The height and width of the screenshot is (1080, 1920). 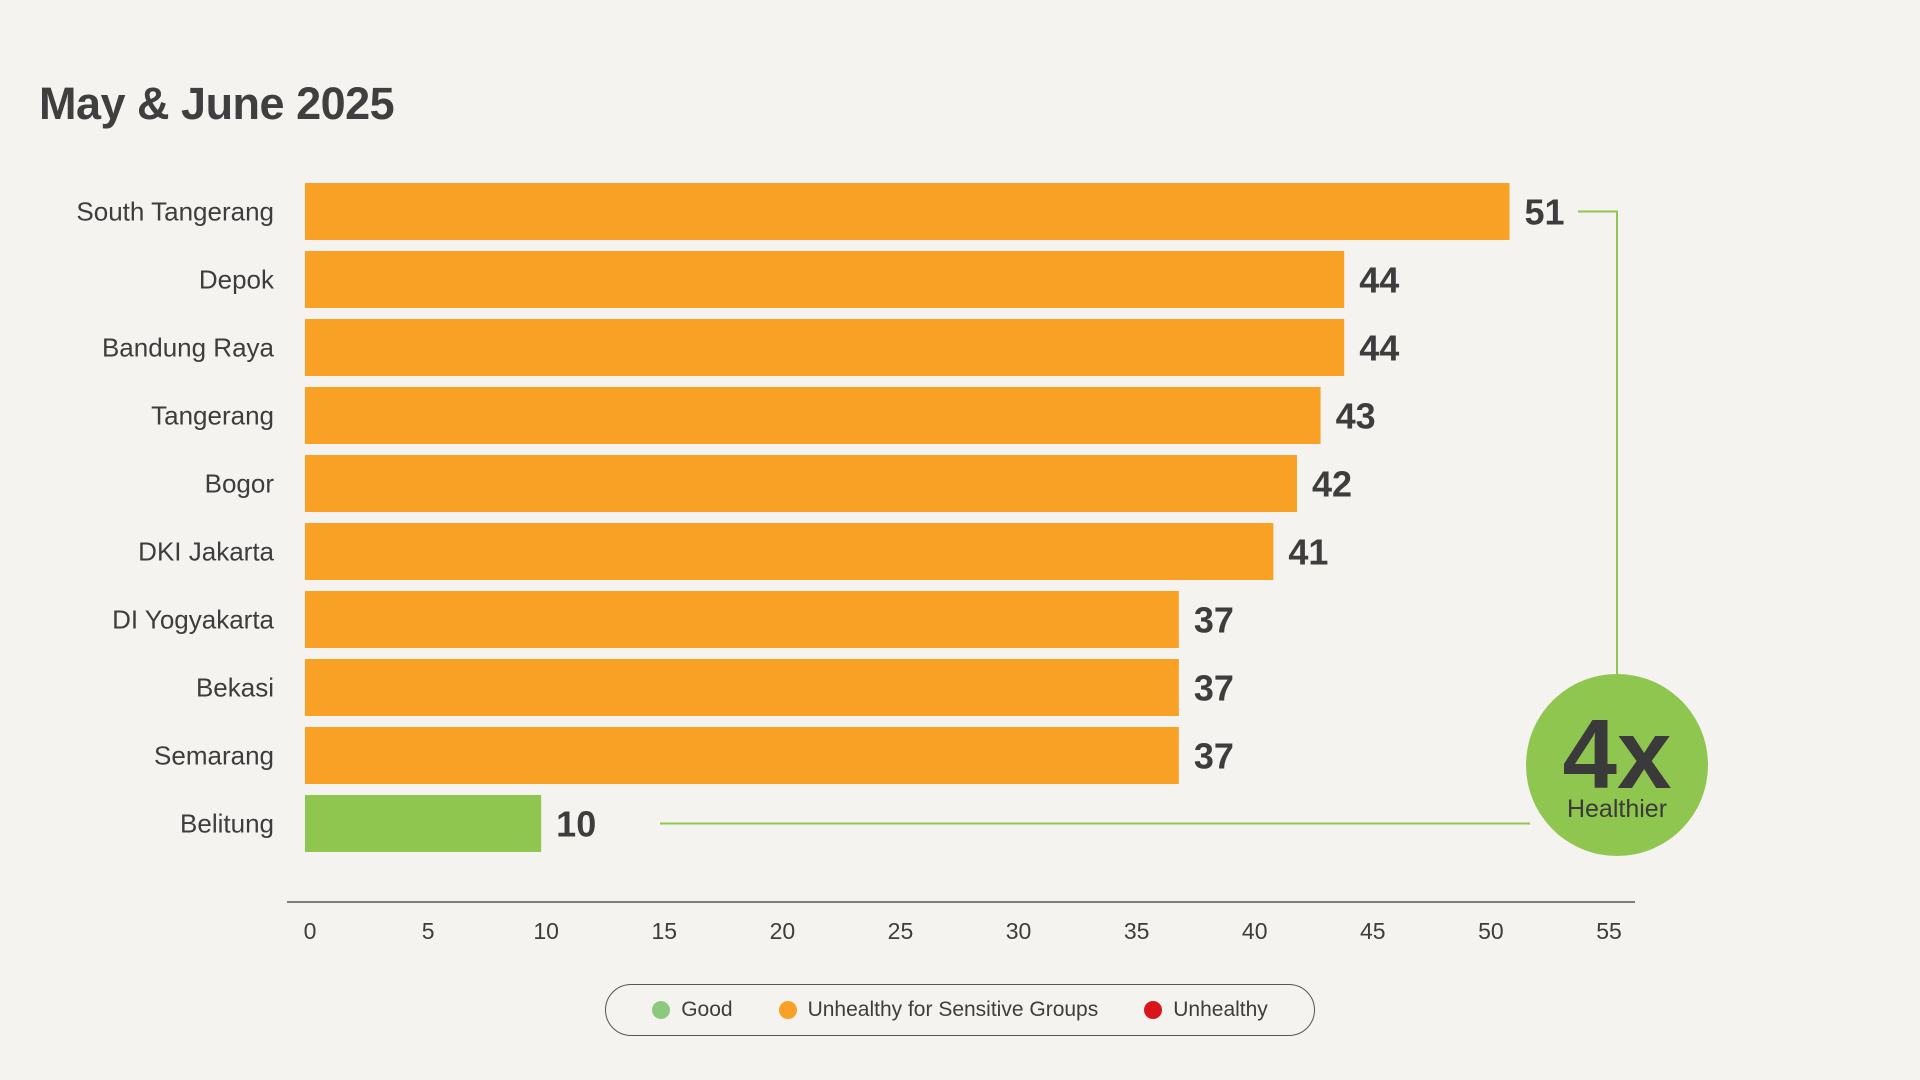 What do you see at coordinates (1598, 442) in the screenshot?
I see `annotation-connector-top` at bounding box center [1598, 442].